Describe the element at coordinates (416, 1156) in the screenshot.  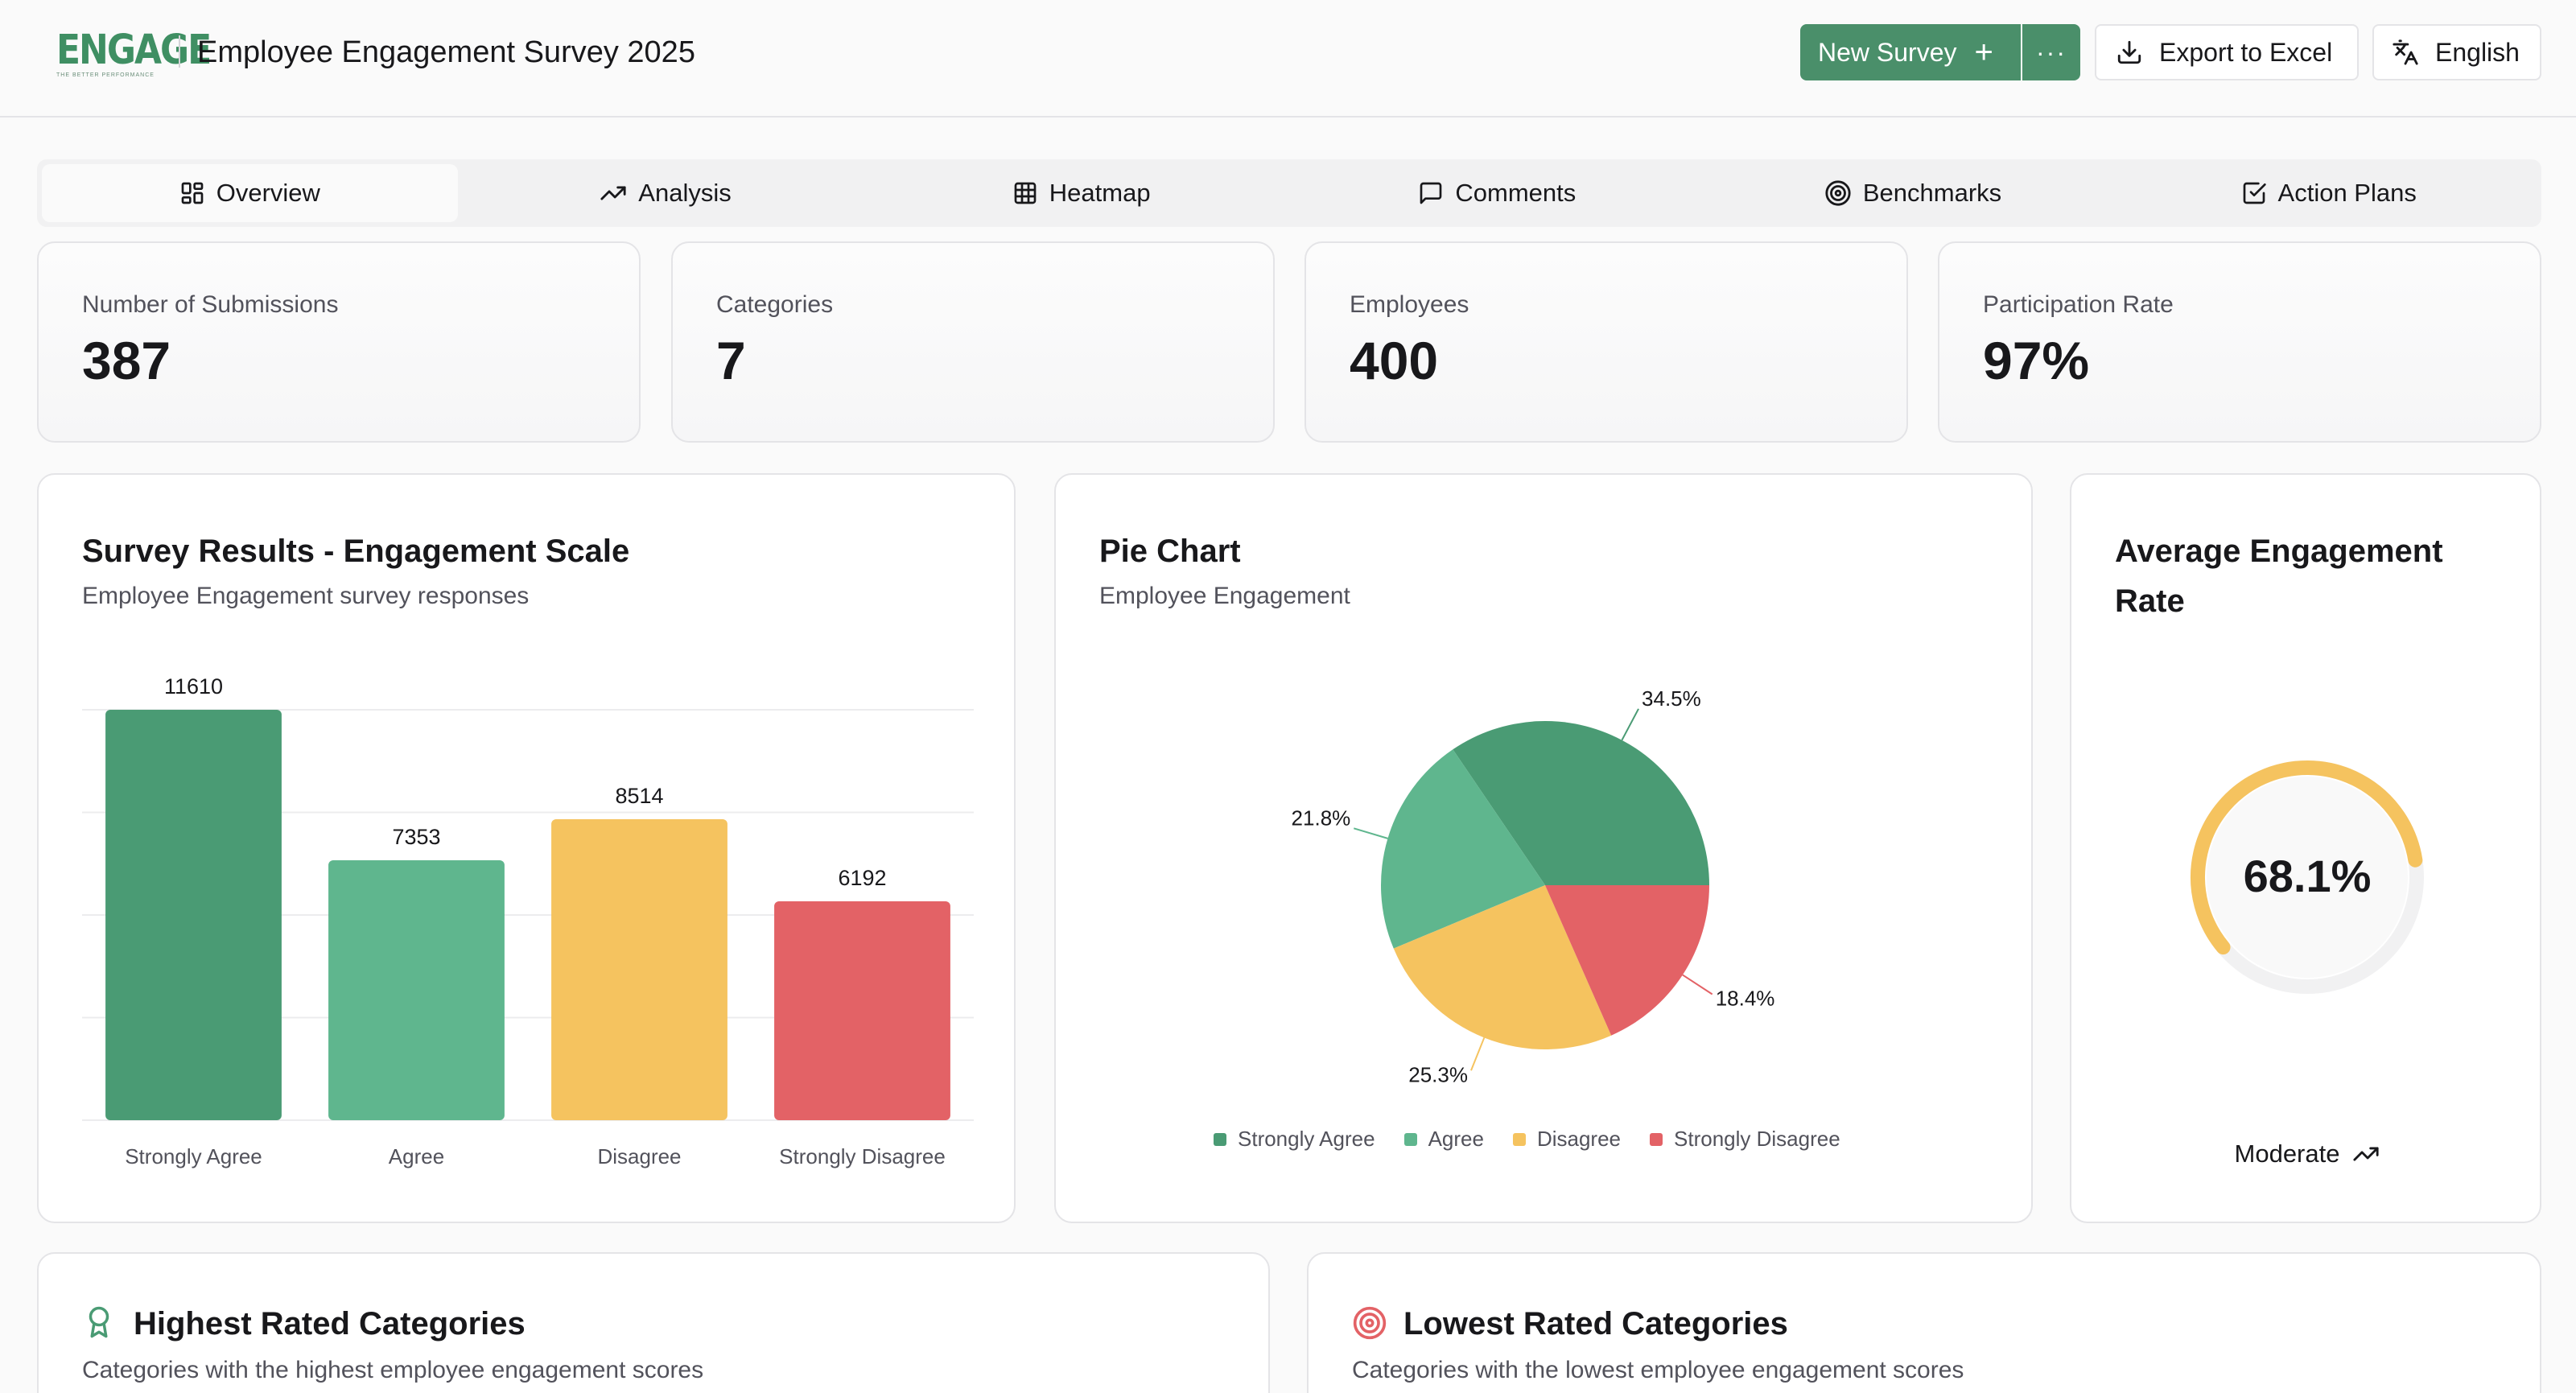
I see `x-tick-label: Agree` at that location.